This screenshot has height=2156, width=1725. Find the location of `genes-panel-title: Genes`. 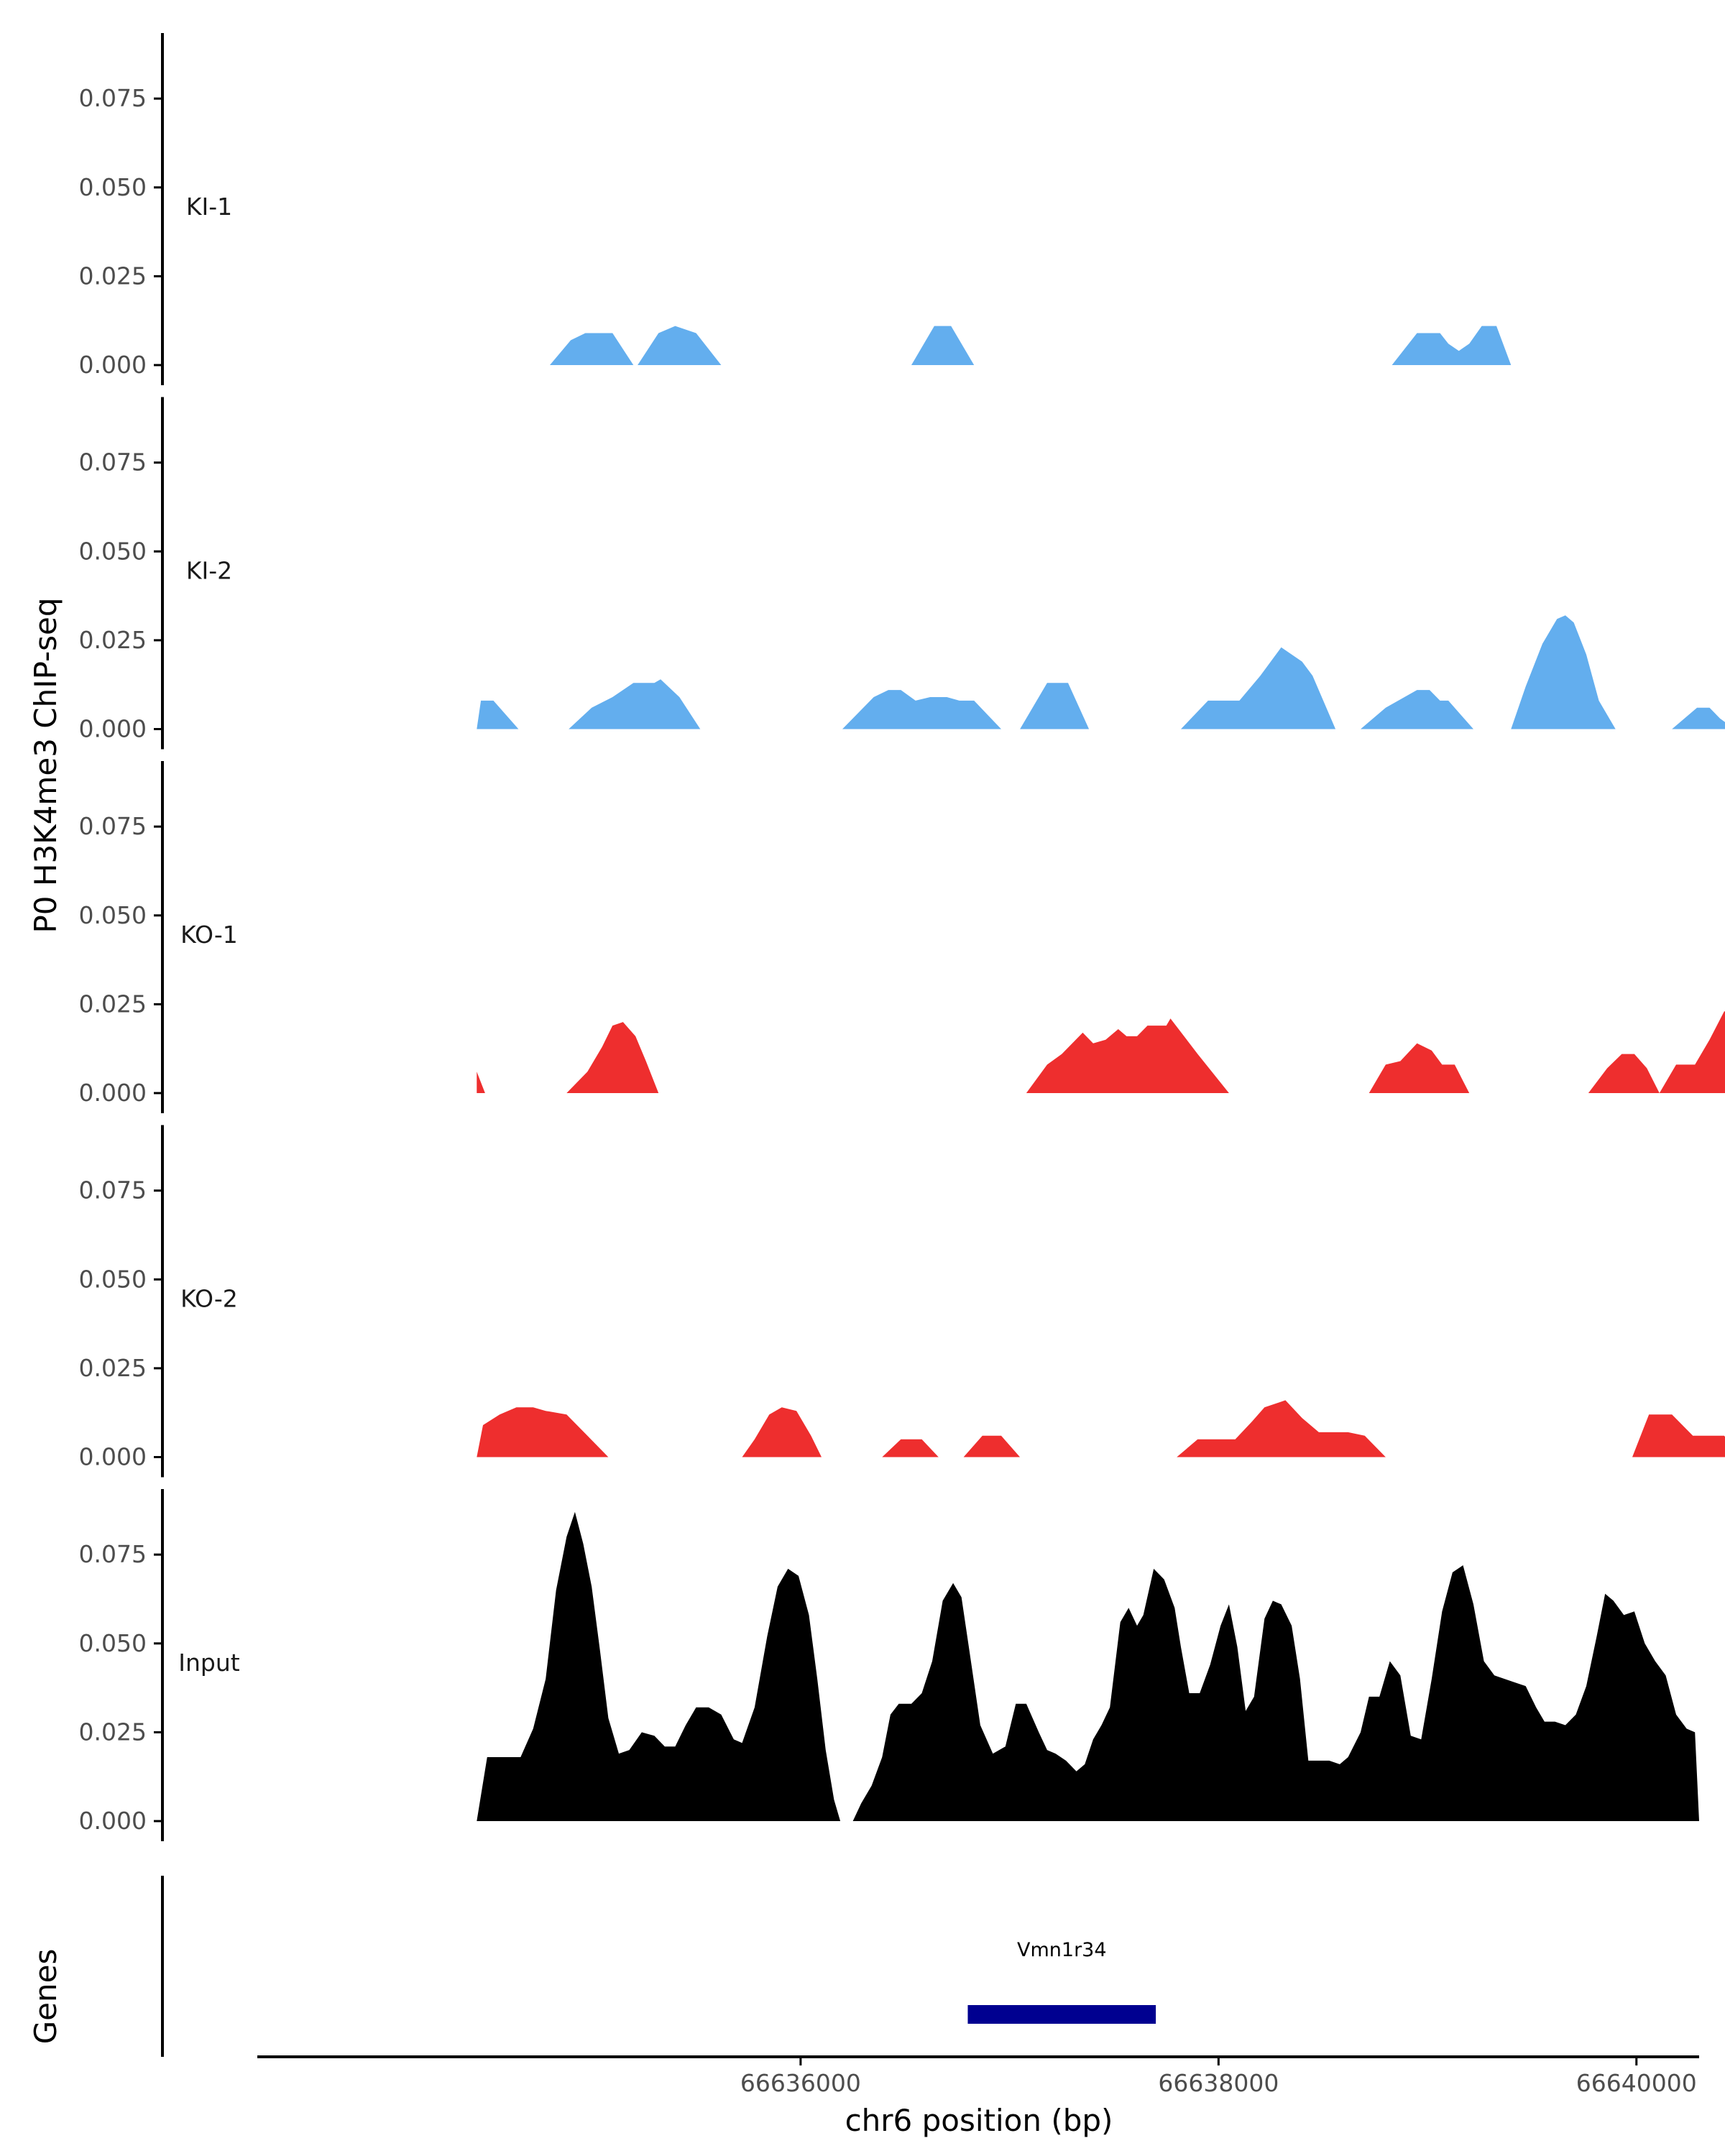

genes-panel-title: Genes is located at coordinates (45, 1997).